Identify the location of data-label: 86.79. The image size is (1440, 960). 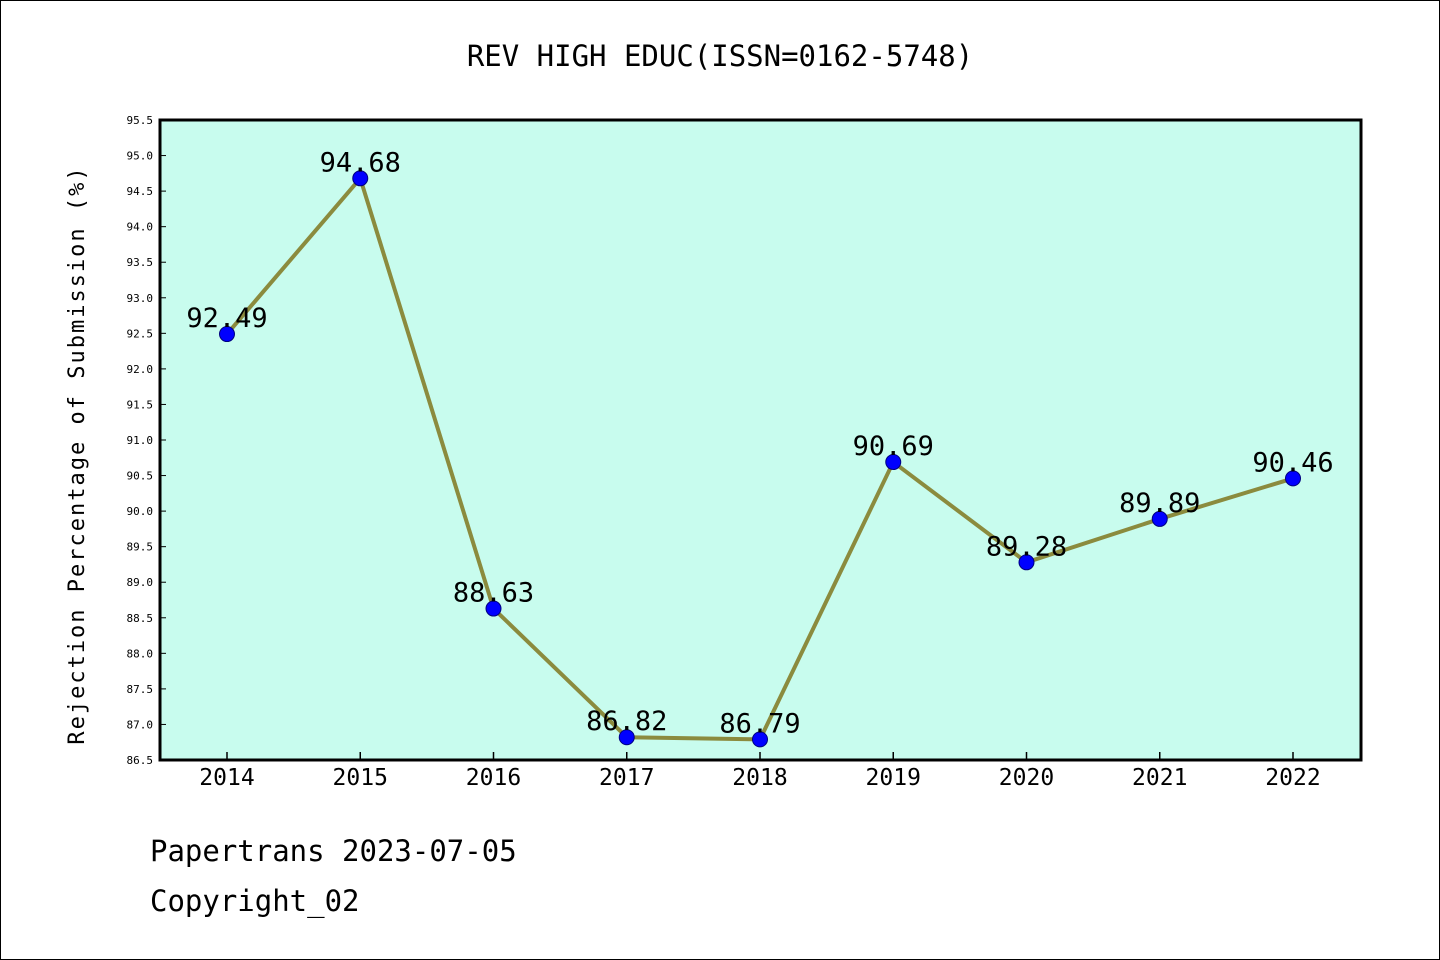
(759, 723).